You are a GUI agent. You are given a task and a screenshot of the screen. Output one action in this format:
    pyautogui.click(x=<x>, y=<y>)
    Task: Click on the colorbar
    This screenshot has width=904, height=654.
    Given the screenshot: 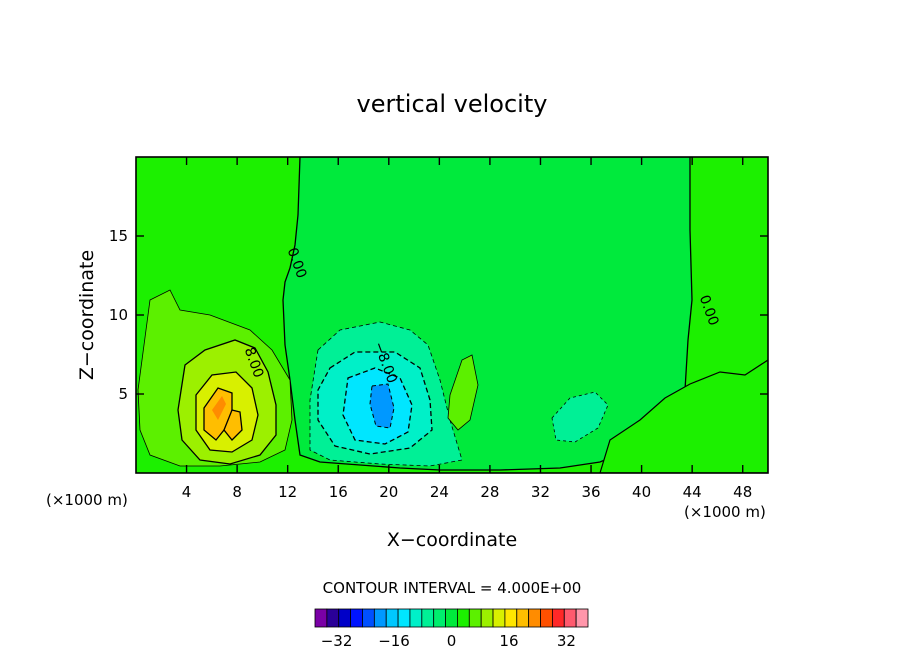 What is the action you would take?
    pyautogui.click(x=451, y=618)
    